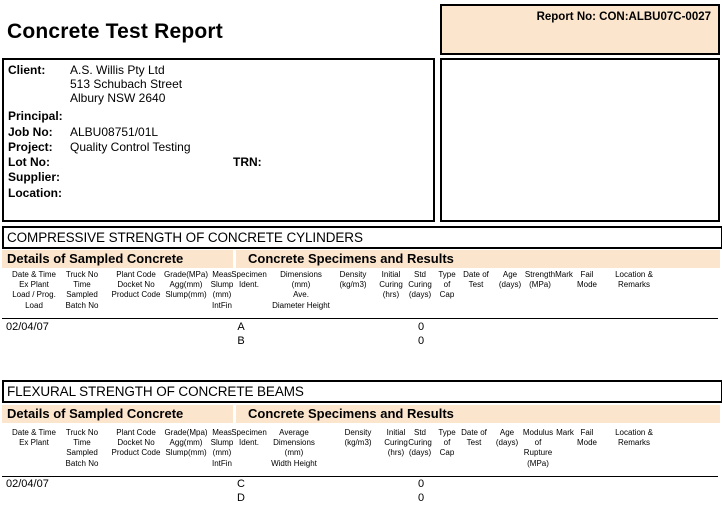  I want to click on cyl-header-rule, so click(360, 318).